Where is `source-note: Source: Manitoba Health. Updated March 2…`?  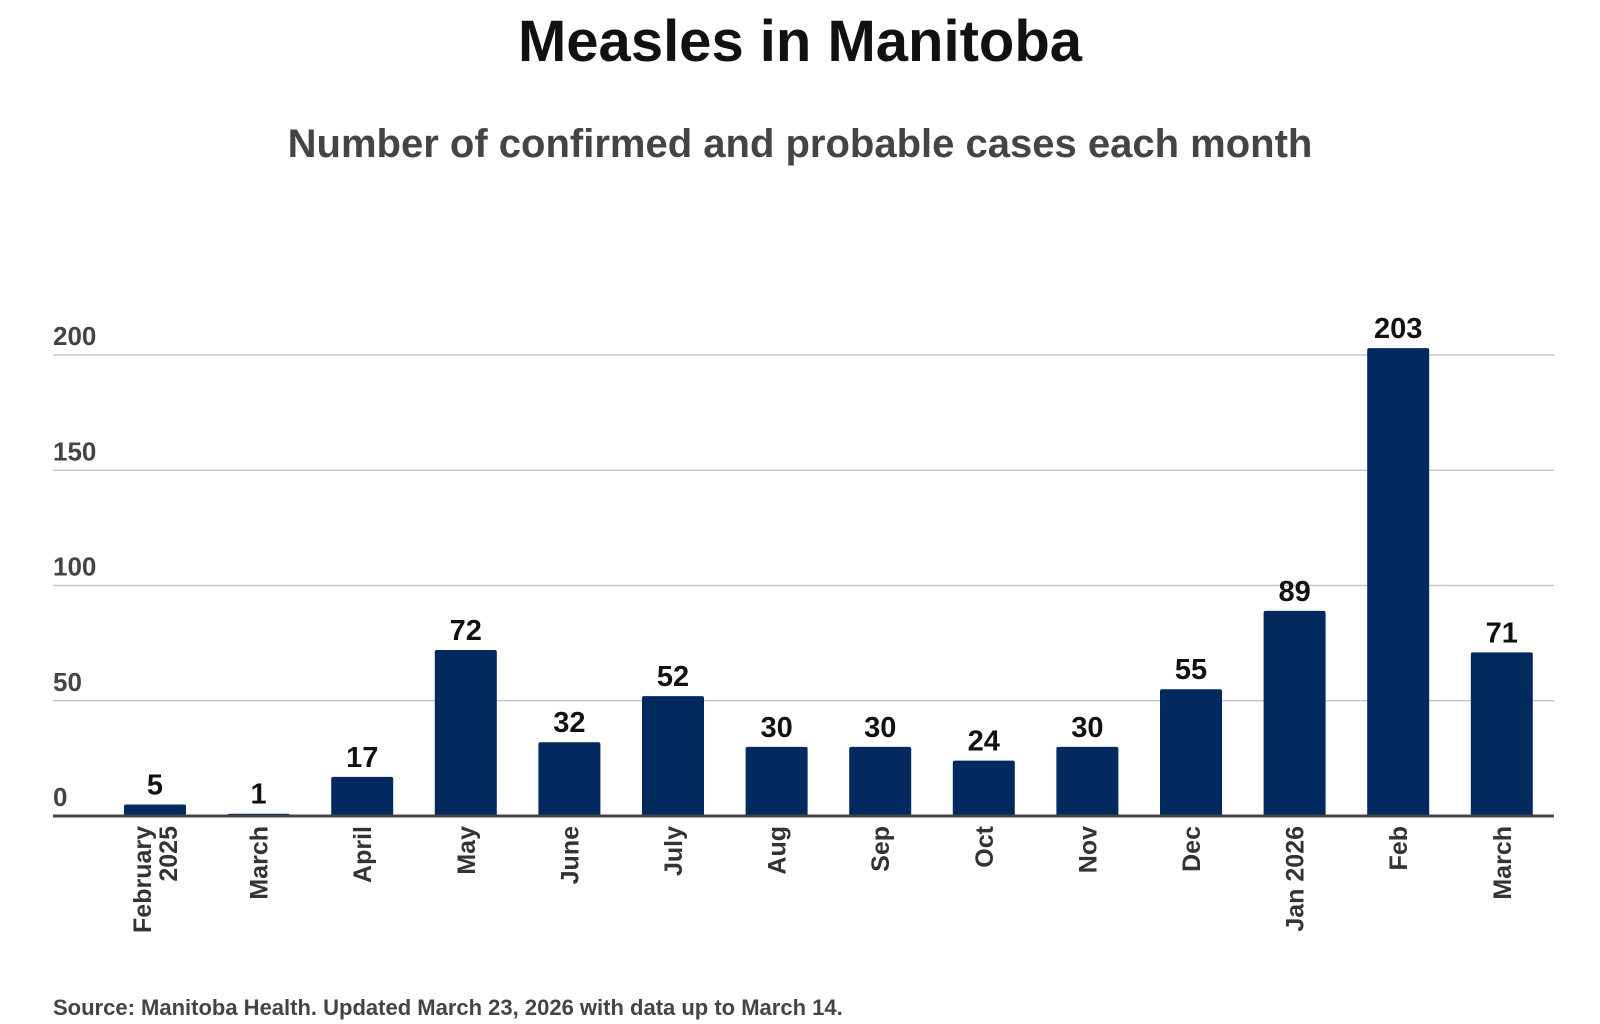 source-note: Source: Manitoba Health. Updated March 2… is located at coordinates (448, 1007).